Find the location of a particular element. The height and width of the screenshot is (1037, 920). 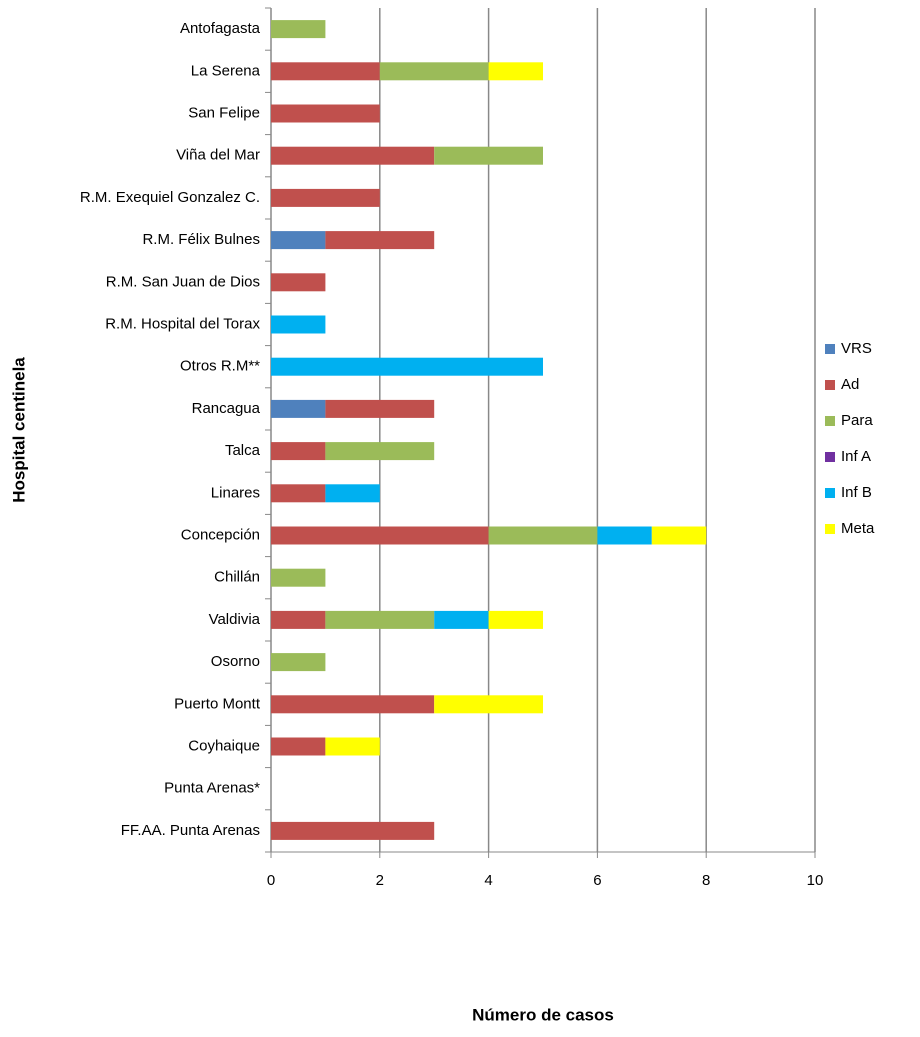

x-tick-label: 6 is located at coordinates (597, 880).